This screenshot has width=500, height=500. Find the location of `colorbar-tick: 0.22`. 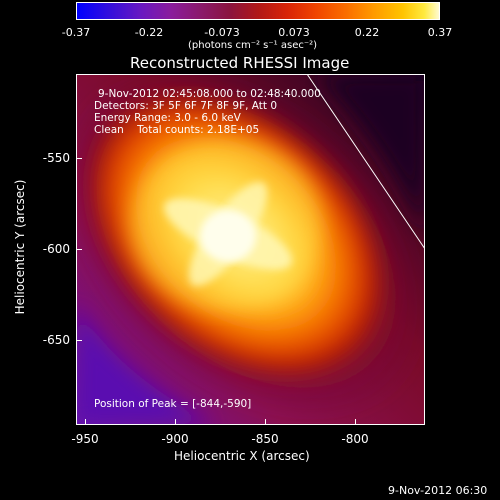

colorbar-tick: 0.22 is located at coordinates (367, 32).